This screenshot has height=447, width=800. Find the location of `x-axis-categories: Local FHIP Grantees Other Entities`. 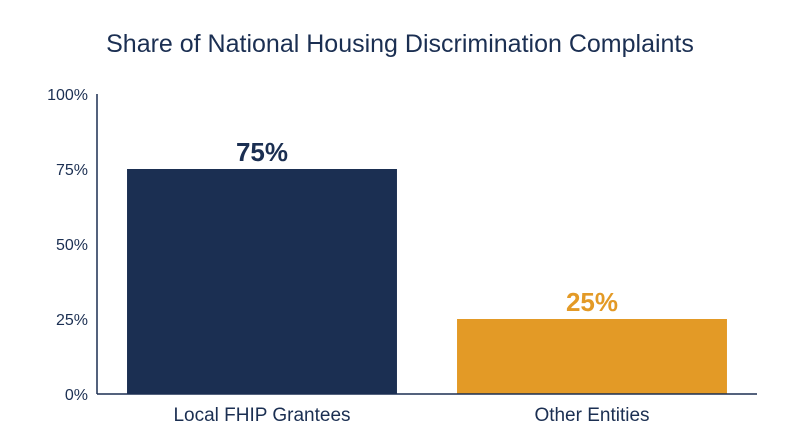

x-axis-categories: Local FHIP Grantees Other Entities is located at coordinates (411, 415).